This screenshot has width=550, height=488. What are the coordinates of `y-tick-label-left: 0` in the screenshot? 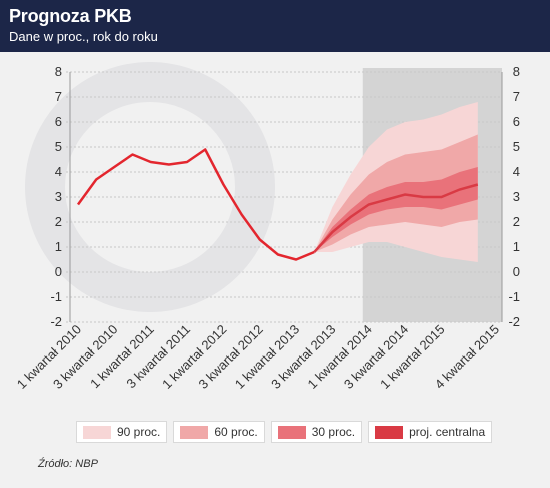 It's located at (58, 271).